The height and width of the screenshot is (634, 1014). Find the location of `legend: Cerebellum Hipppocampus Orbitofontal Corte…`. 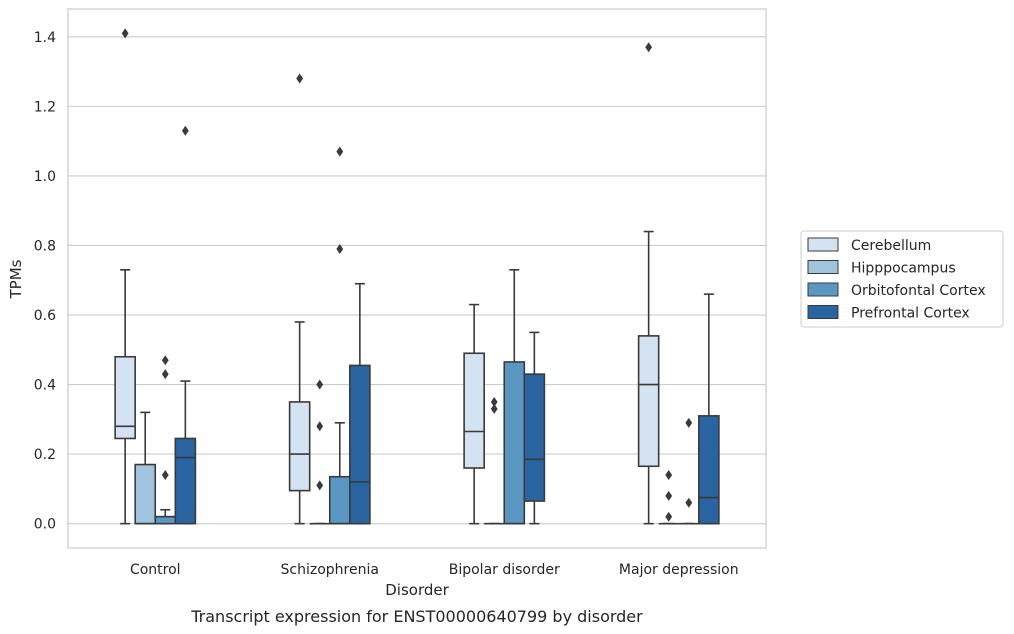

legend: Cerebellum Hipppocampus Orbitofontal Corte… is located at coordinates (902, 279).